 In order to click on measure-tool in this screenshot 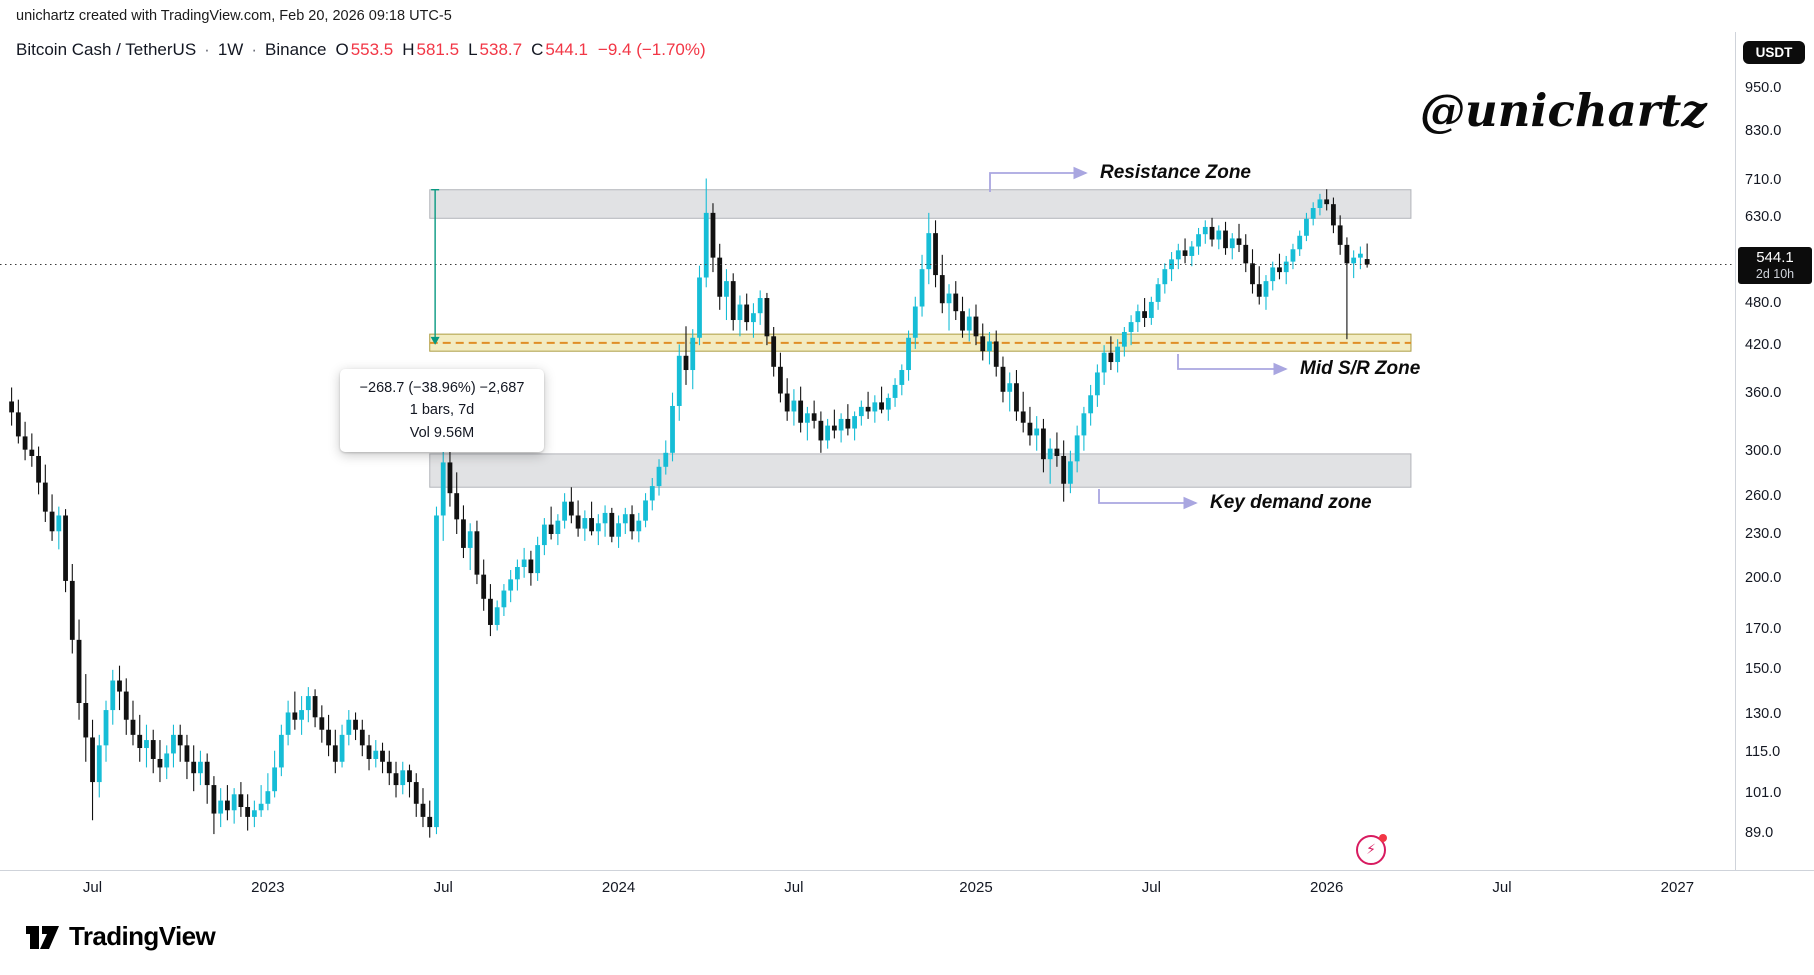, I will do `click(435, 266)`.